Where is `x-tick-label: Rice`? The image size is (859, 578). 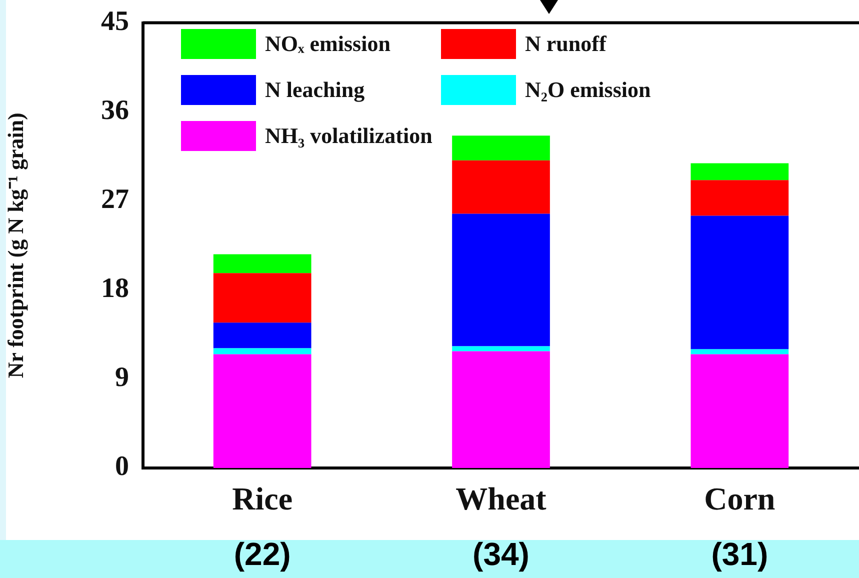
x-tick-label: Rice is located at coordinates (262, 498).